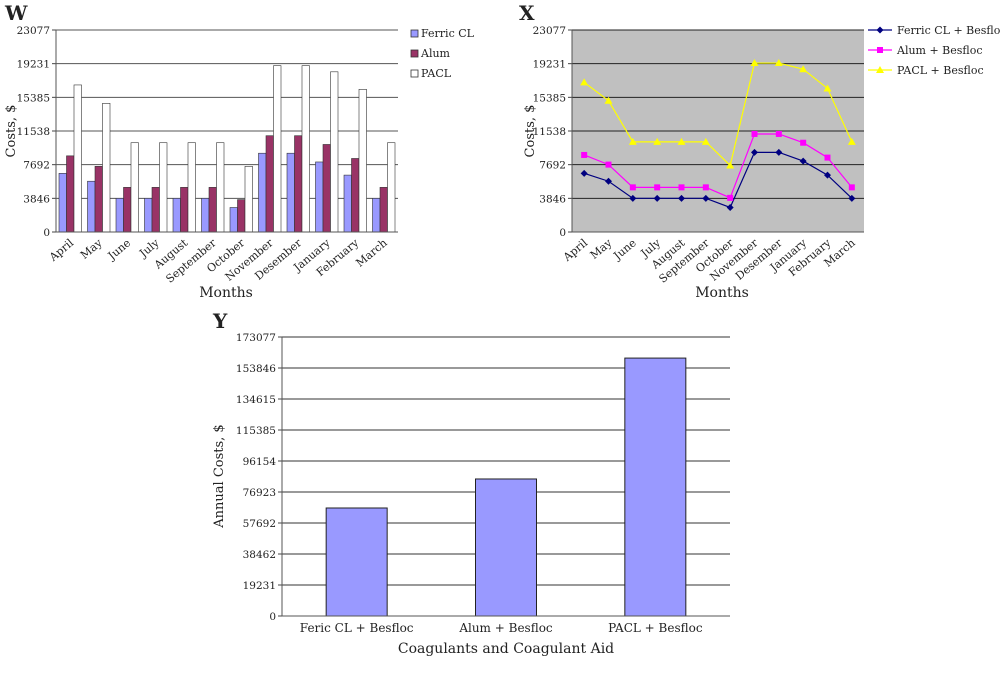 The height and width of the screenshot is (673, 1000). I want to click on legend-w: Ferric CL Alum PACL, so click(442, 53).